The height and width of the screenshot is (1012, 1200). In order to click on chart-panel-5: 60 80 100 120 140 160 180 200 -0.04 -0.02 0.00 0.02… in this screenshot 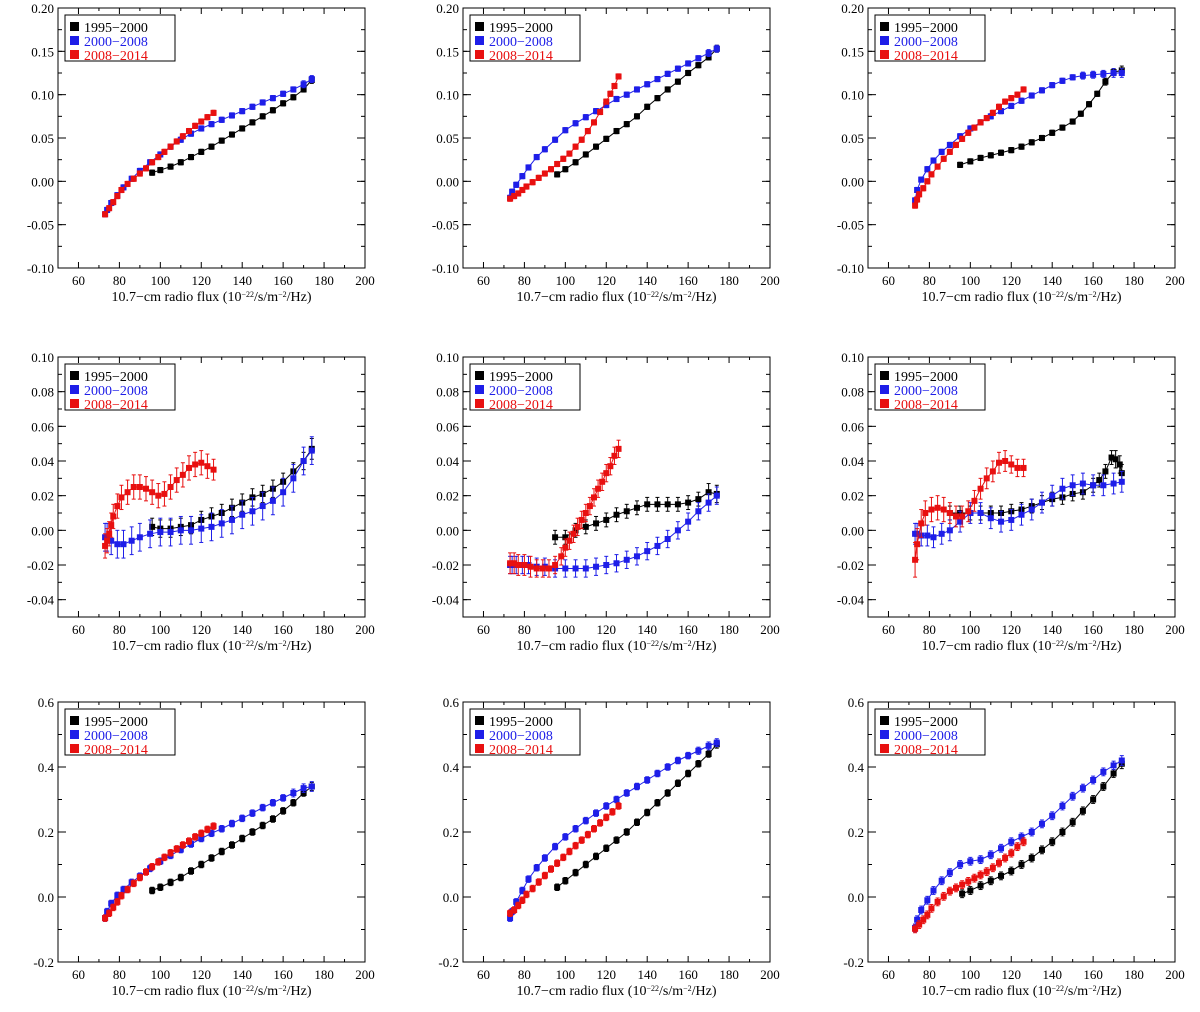, I will do `click(606, 502)`.